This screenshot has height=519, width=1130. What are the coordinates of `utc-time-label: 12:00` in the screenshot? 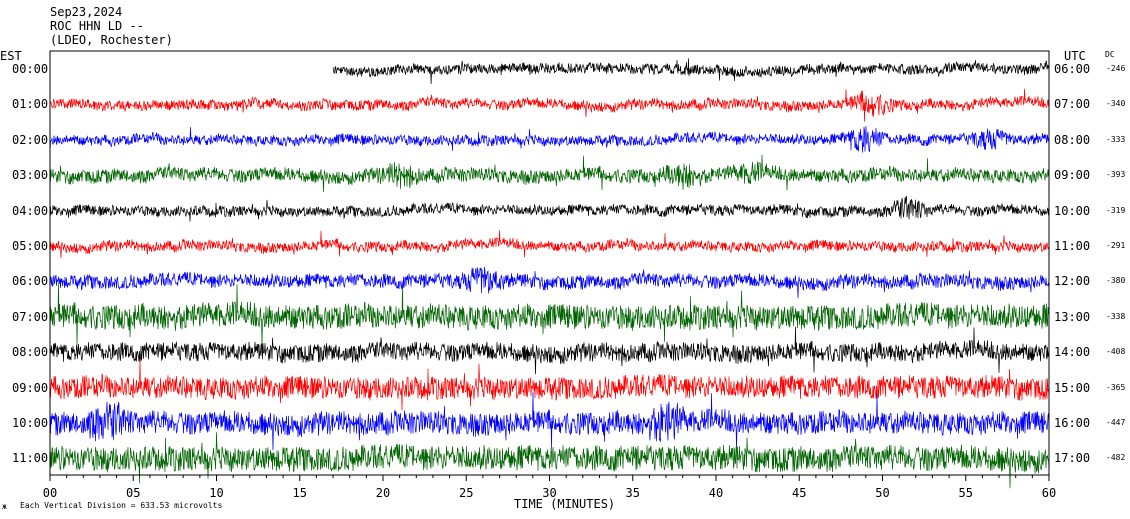 It's located at (1072, 281).